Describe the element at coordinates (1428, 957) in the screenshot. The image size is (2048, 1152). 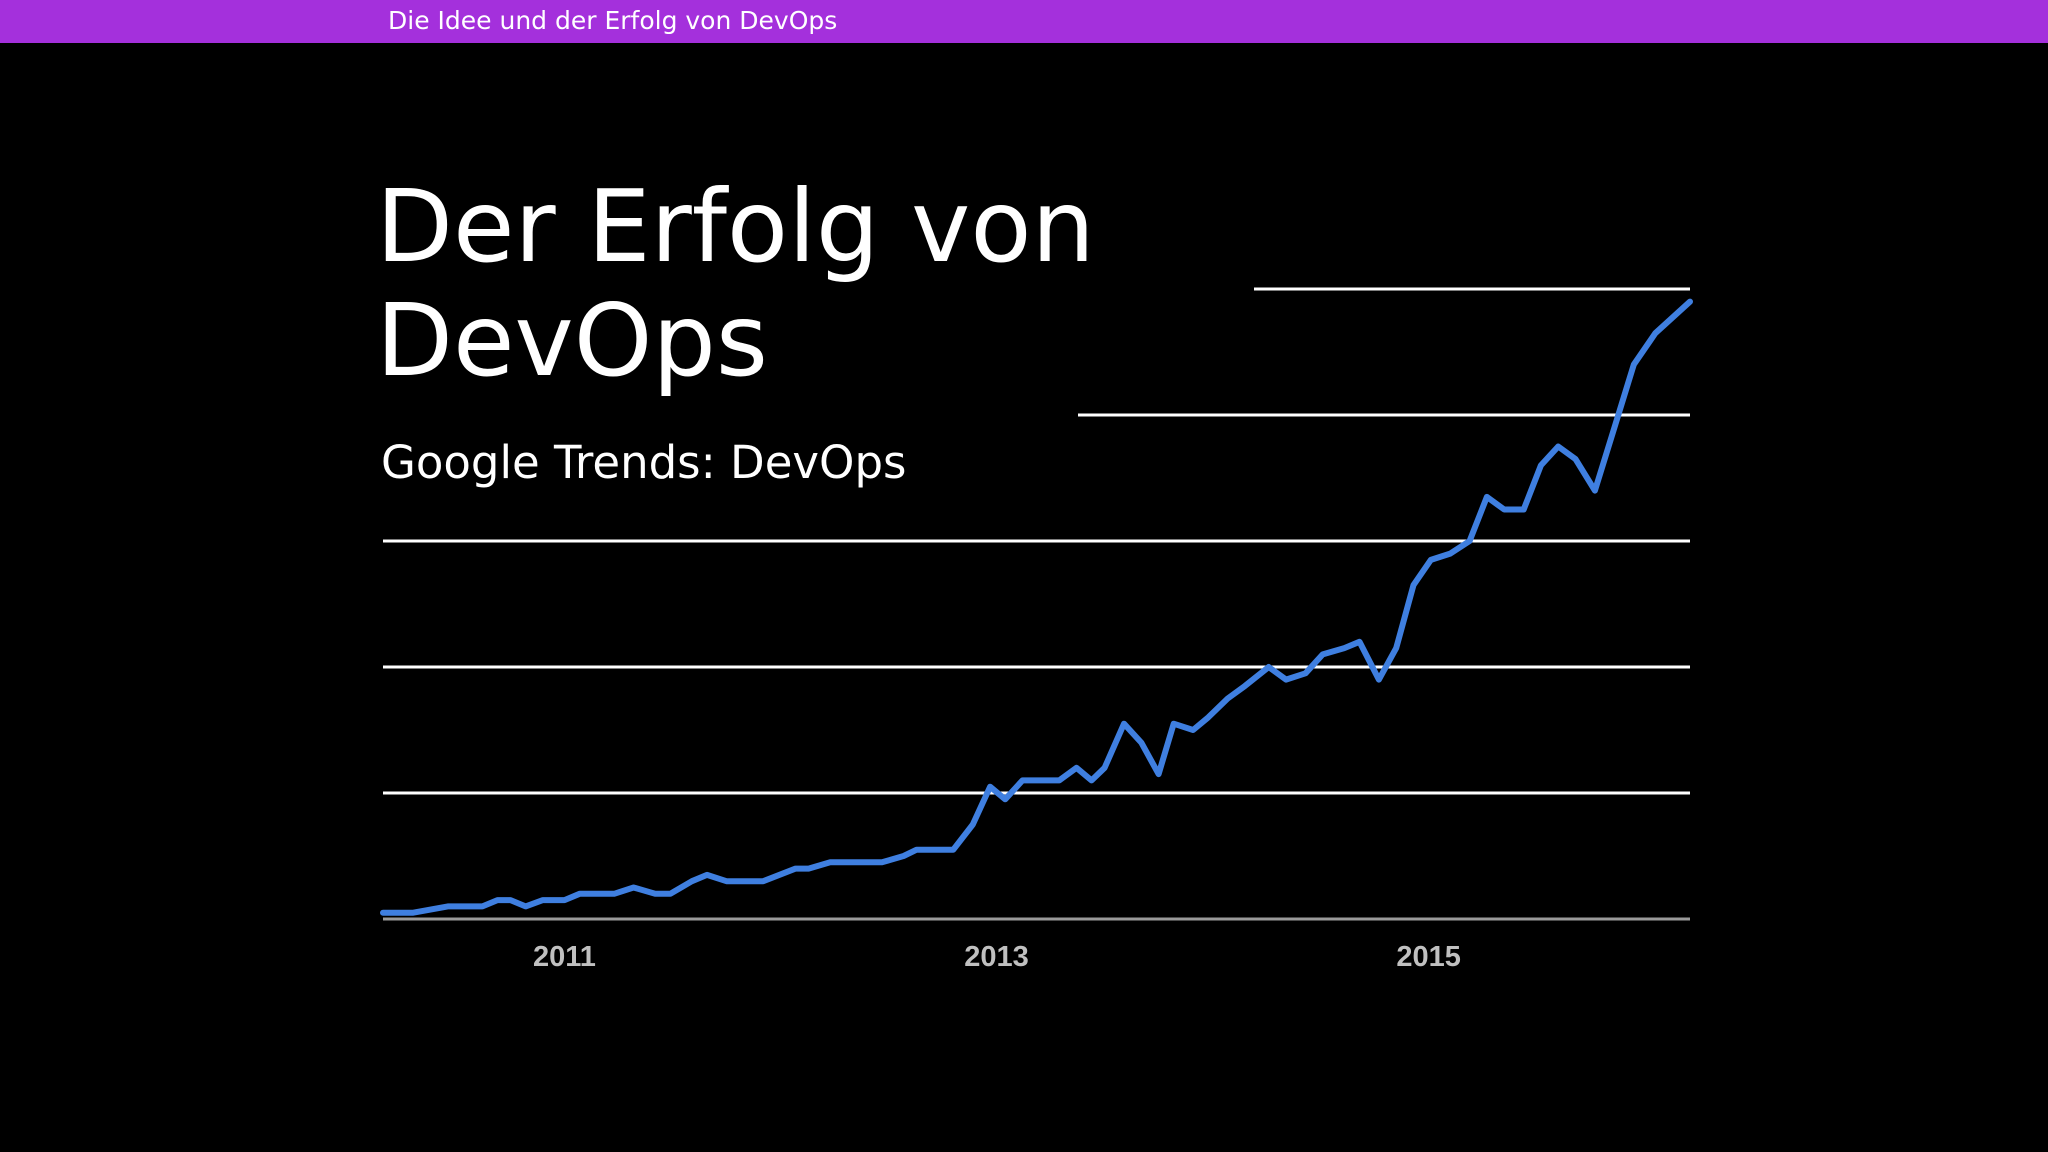
I see `x-tick-label-2015: 2015` at that location.